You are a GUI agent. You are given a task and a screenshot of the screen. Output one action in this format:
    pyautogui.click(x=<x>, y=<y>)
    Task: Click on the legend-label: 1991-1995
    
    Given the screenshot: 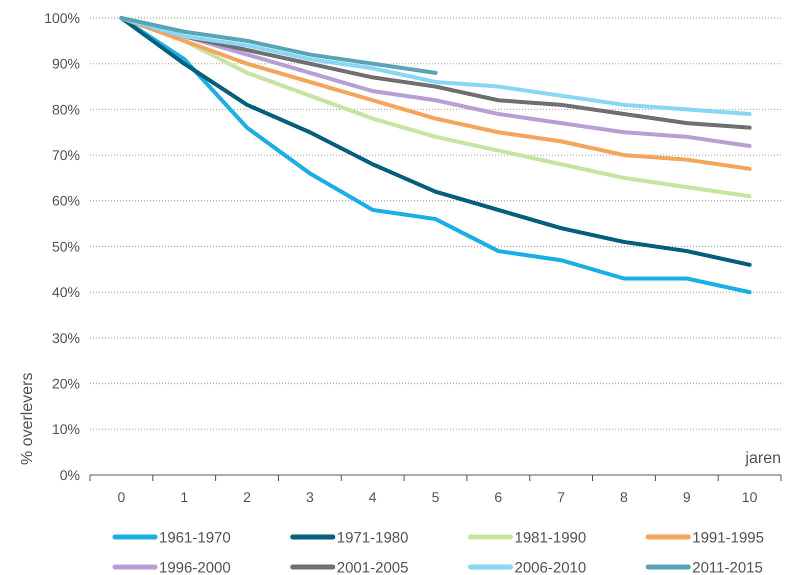 What is the action you would take?
    pyautogui.click(x=728, y=537)
    